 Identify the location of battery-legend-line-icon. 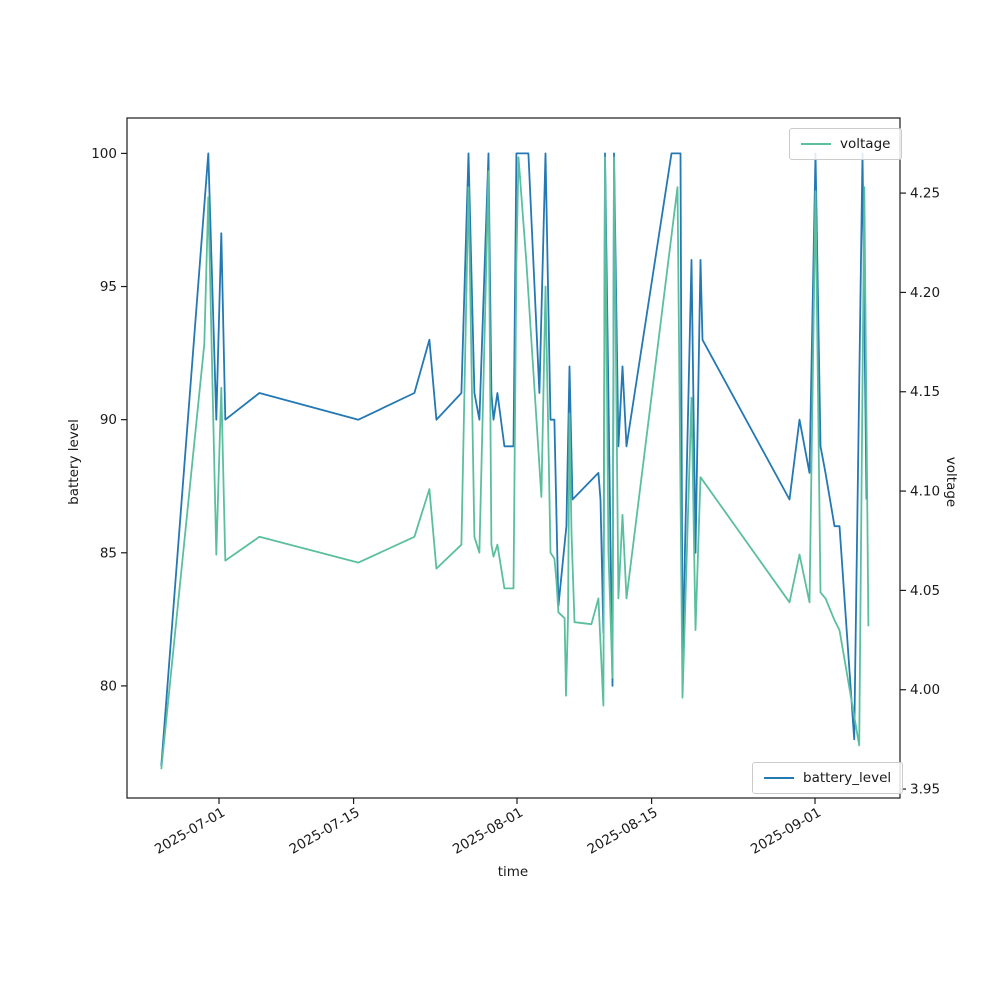
(779, 778).